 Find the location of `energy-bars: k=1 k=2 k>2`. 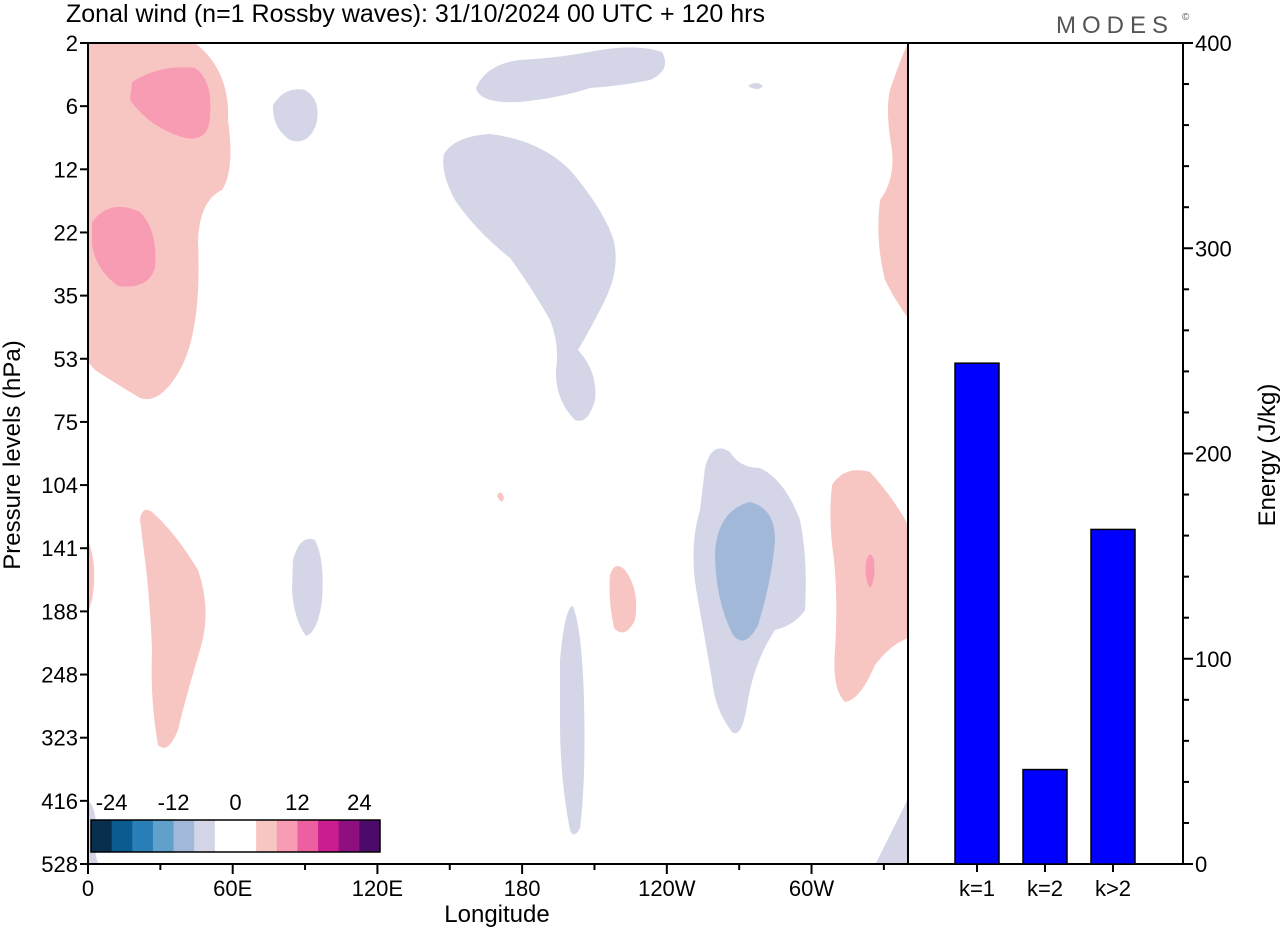

energy-bars: k=1 k=2 k>2 is located at coordinates (1045, 631).